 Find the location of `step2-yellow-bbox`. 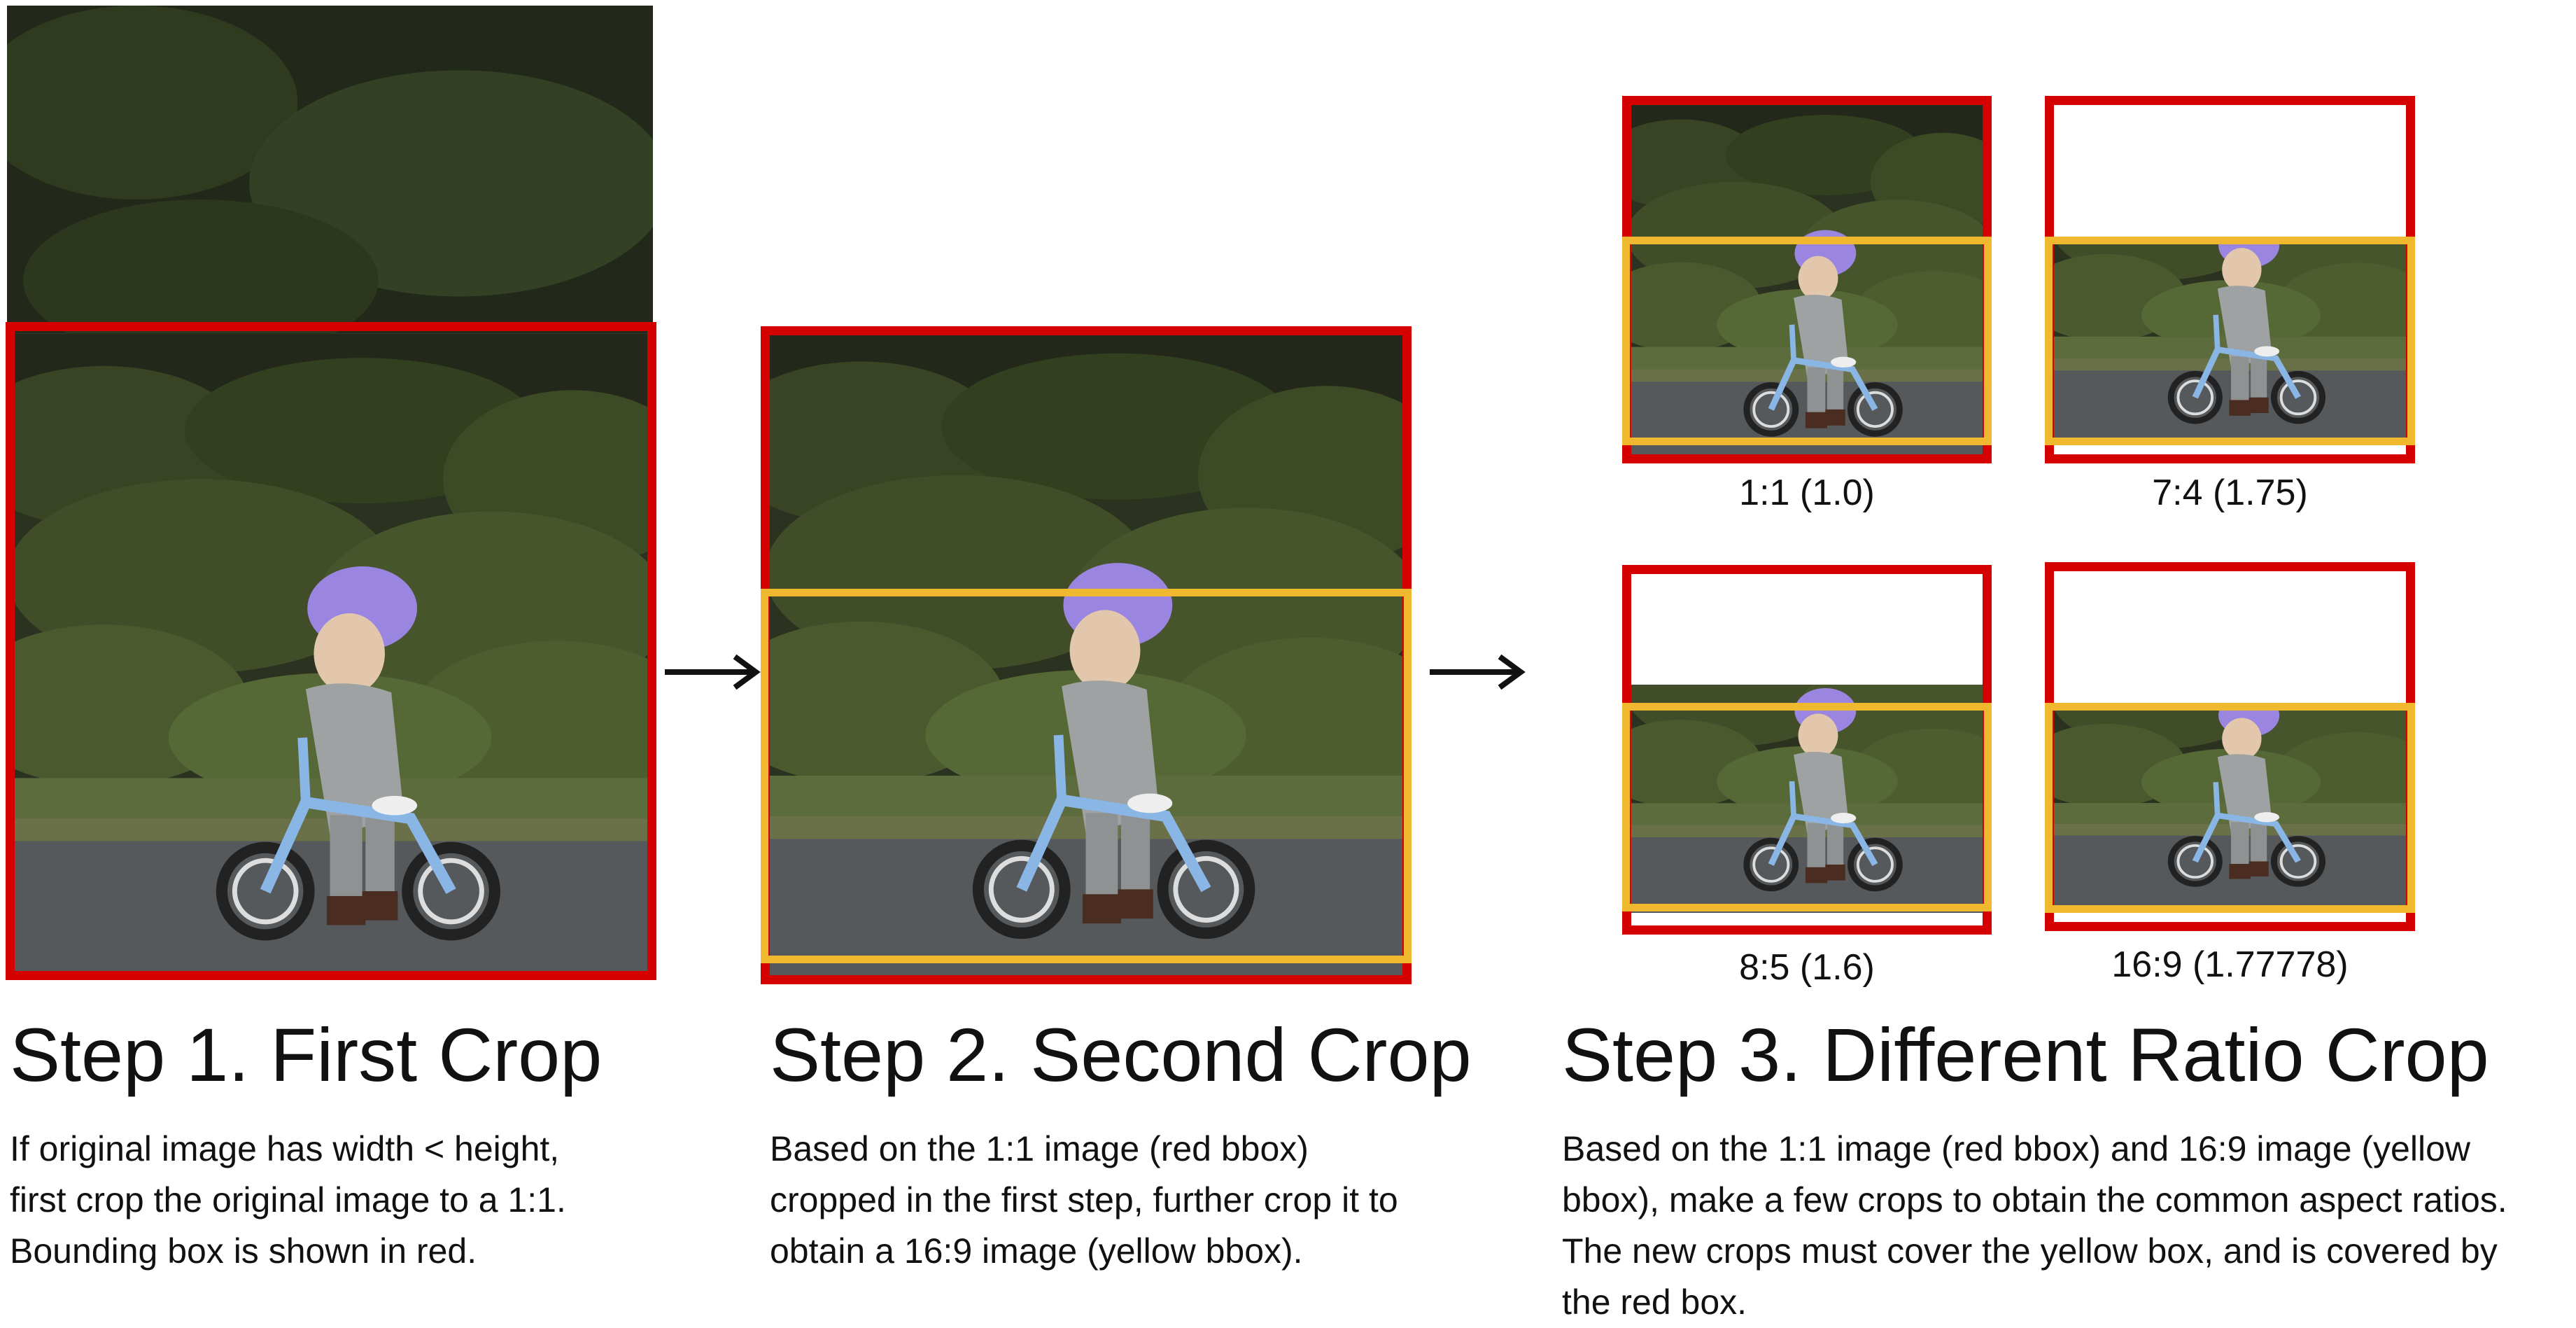

step2-yellow-bbox is located at coordinates (1086, 776).